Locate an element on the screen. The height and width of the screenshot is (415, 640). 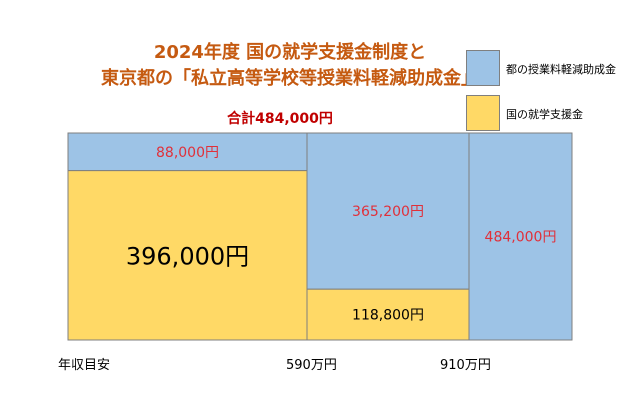
value-label-tokyo-under-590: 88,000円 is located at coordinates (187, 153).